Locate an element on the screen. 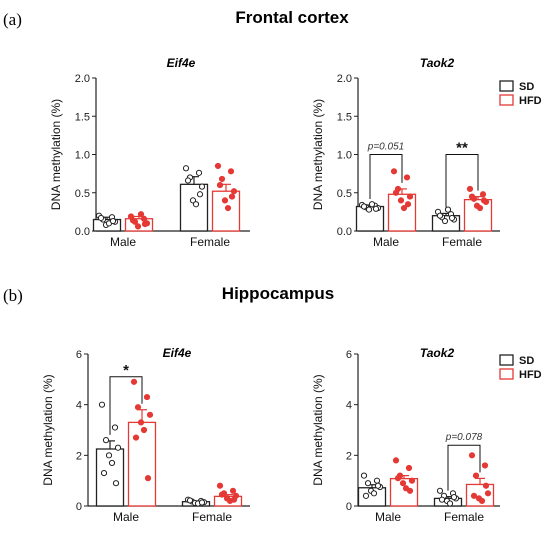 The height and width of the screenshot is (536, 550). y-tick-label: 6 is located at coordinates (79, 355).